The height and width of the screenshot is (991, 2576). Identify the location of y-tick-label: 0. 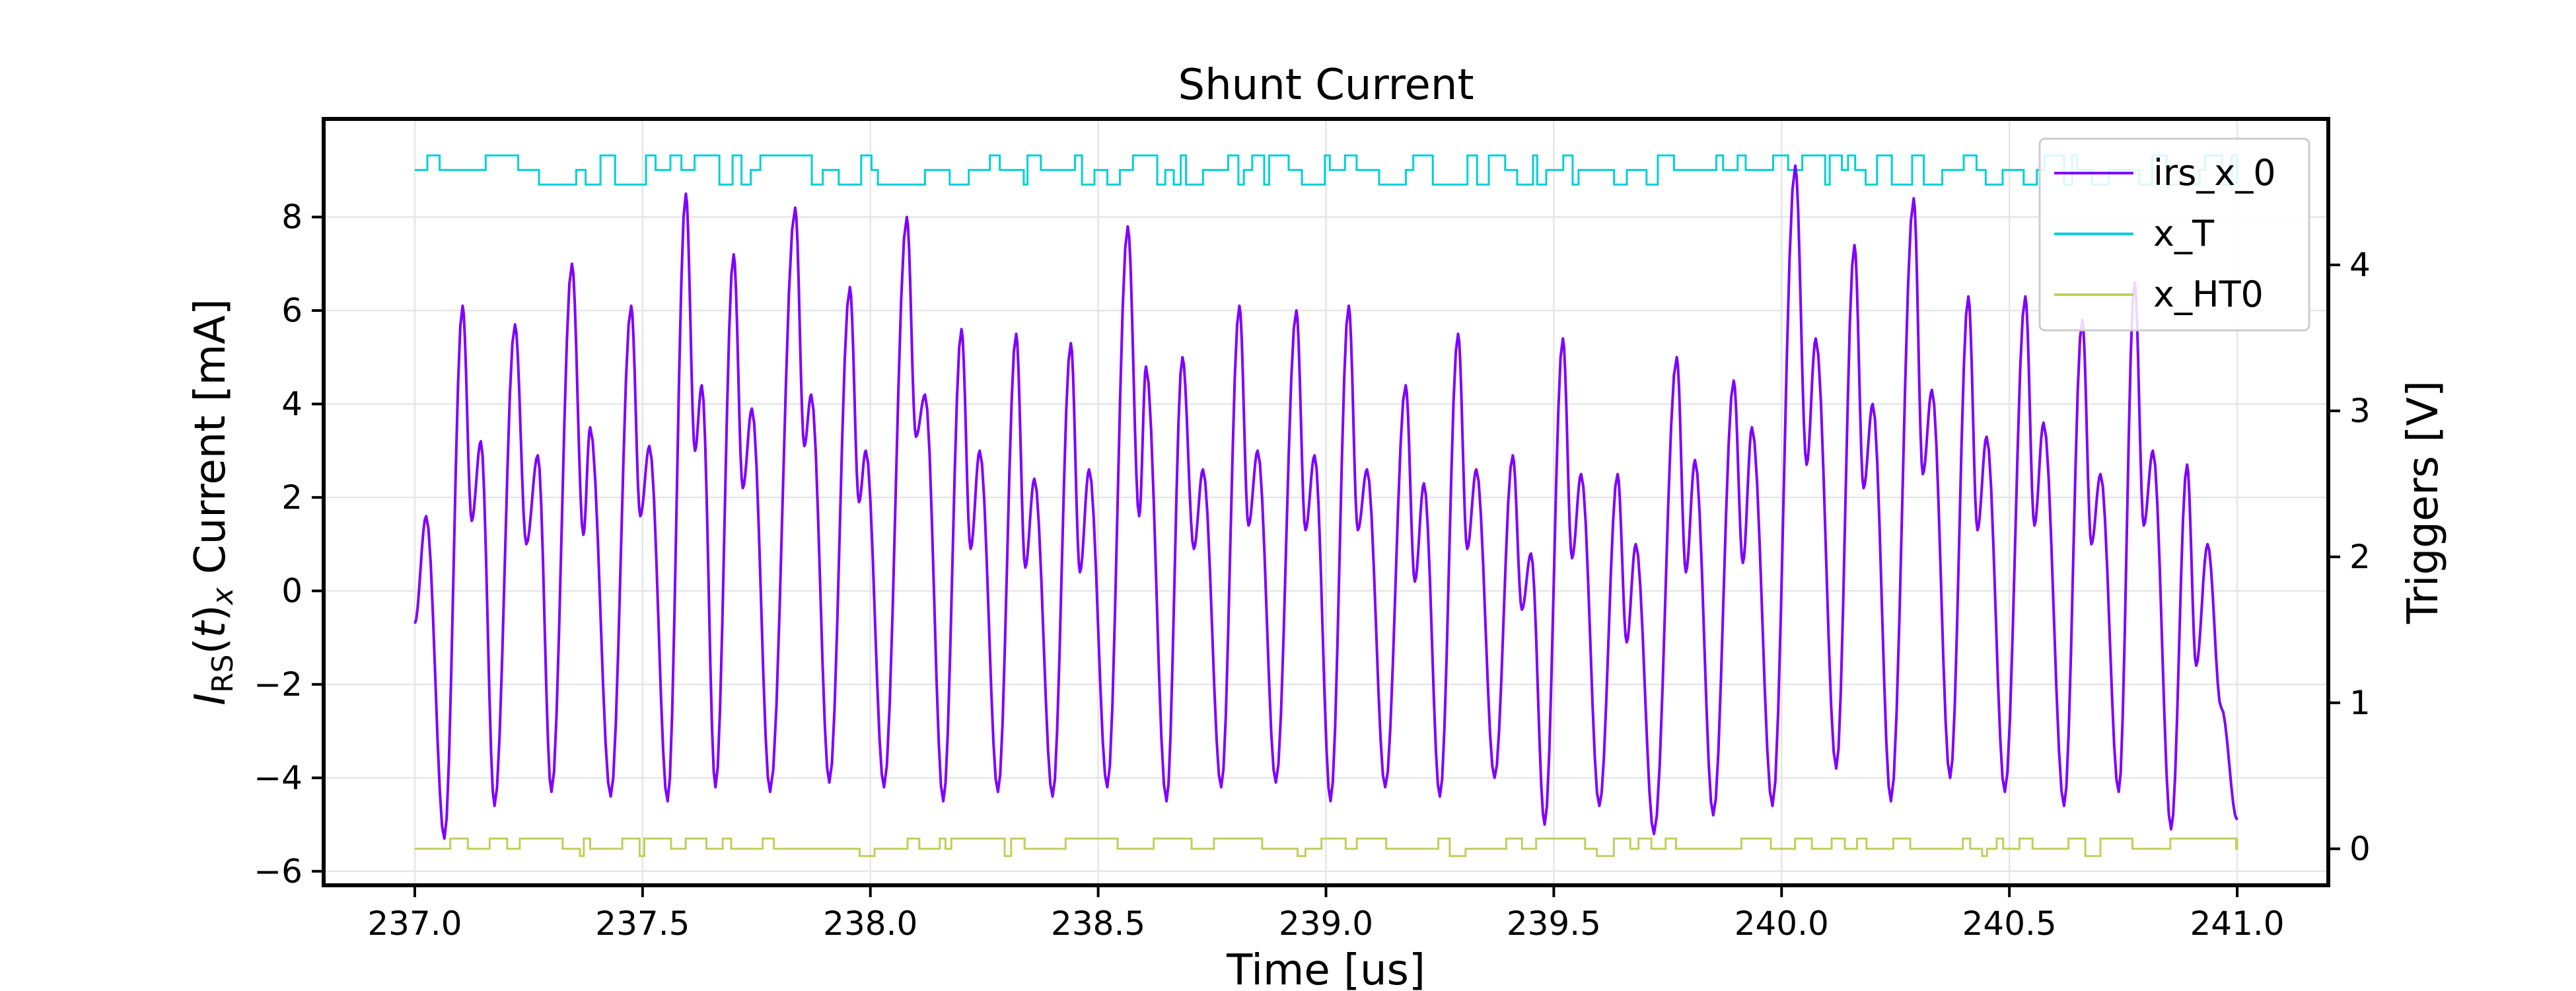
(292, 590).